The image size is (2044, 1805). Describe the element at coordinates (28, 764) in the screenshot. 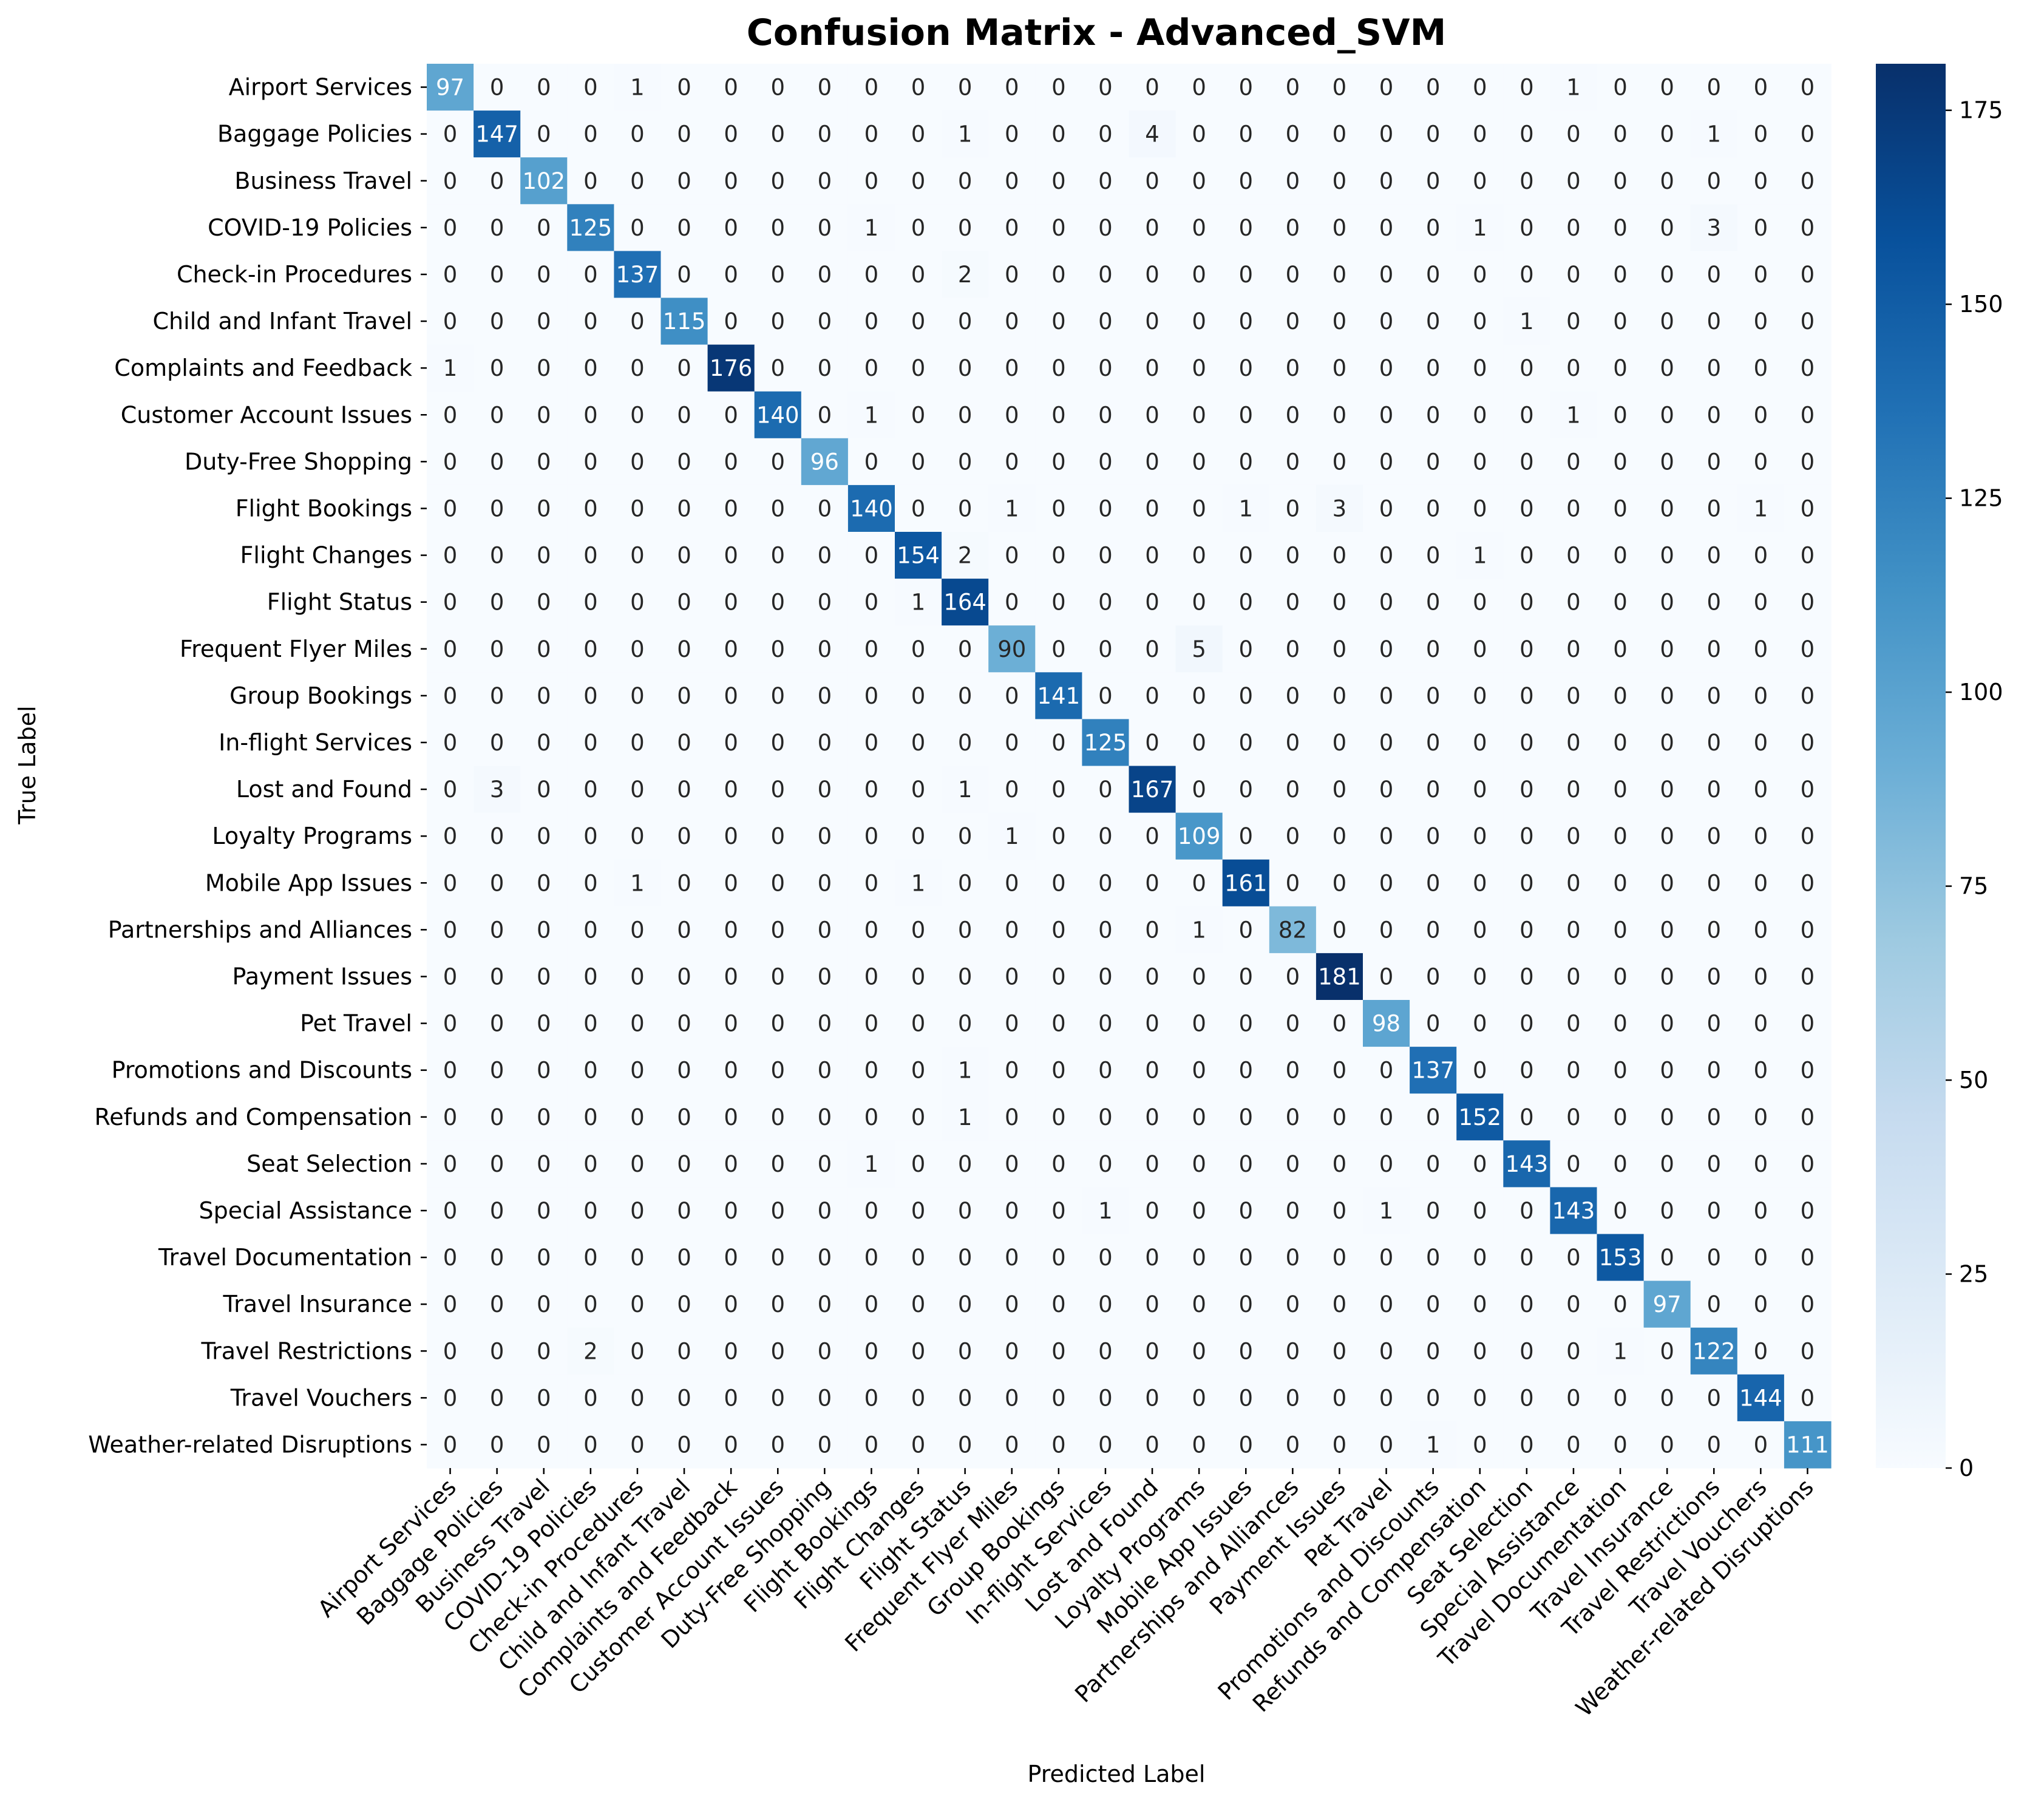

I see `y-axis-label: True Label` at that location.